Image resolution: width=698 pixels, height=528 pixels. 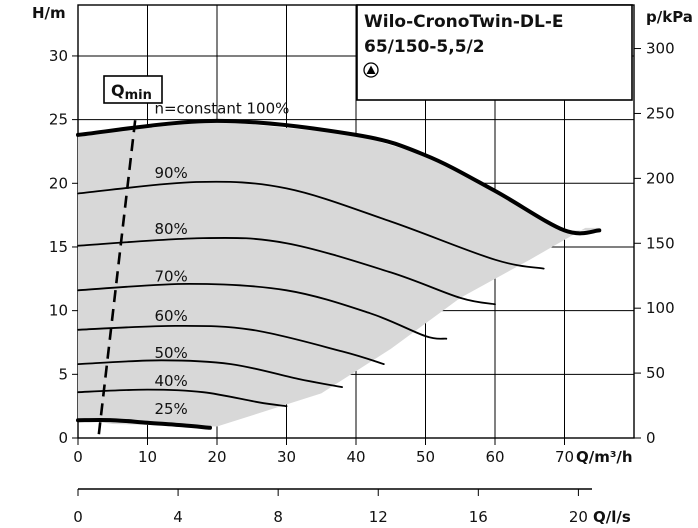 I want to click on y2-tick-label: 50, so click(x=655, y=373).